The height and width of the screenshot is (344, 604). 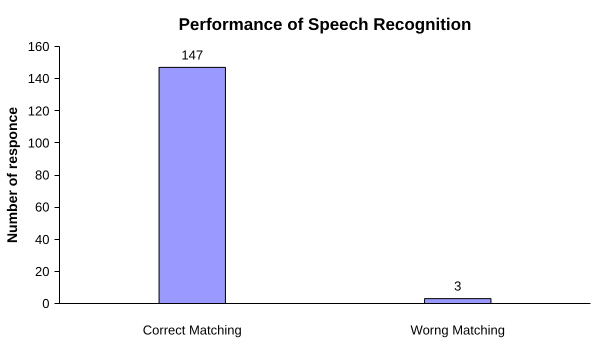 What do you see at coordinates (42, 175) in the screenshot?
I see `y-tick-label: 80` at bounding box center [42, 175].